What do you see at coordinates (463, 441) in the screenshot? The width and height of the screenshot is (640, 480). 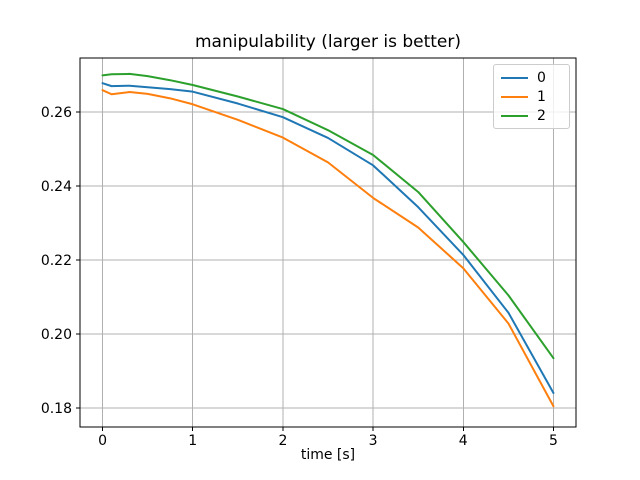 I see `x-tick-label: 4` at bounding box center [463, 441].